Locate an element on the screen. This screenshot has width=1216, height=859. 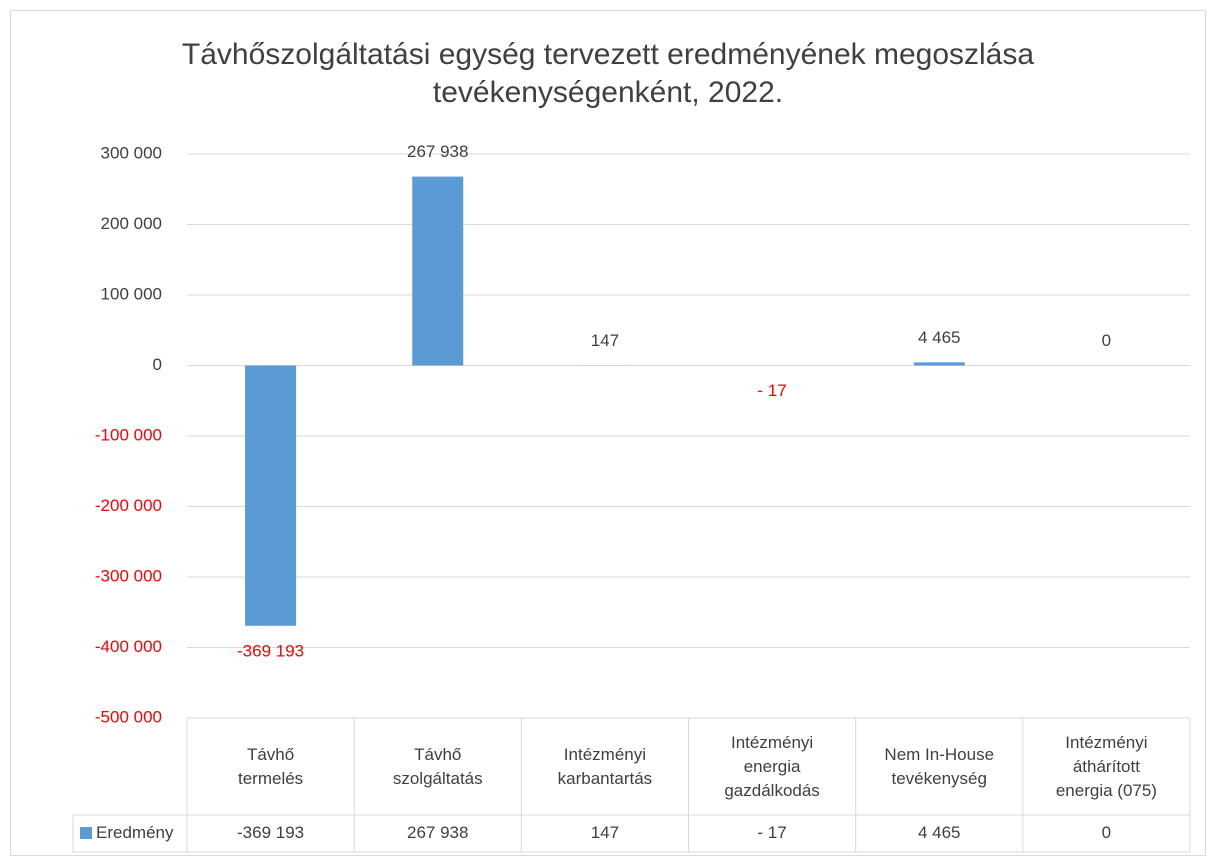
legend-label: Eredmény is located at coordinates (135, 832).